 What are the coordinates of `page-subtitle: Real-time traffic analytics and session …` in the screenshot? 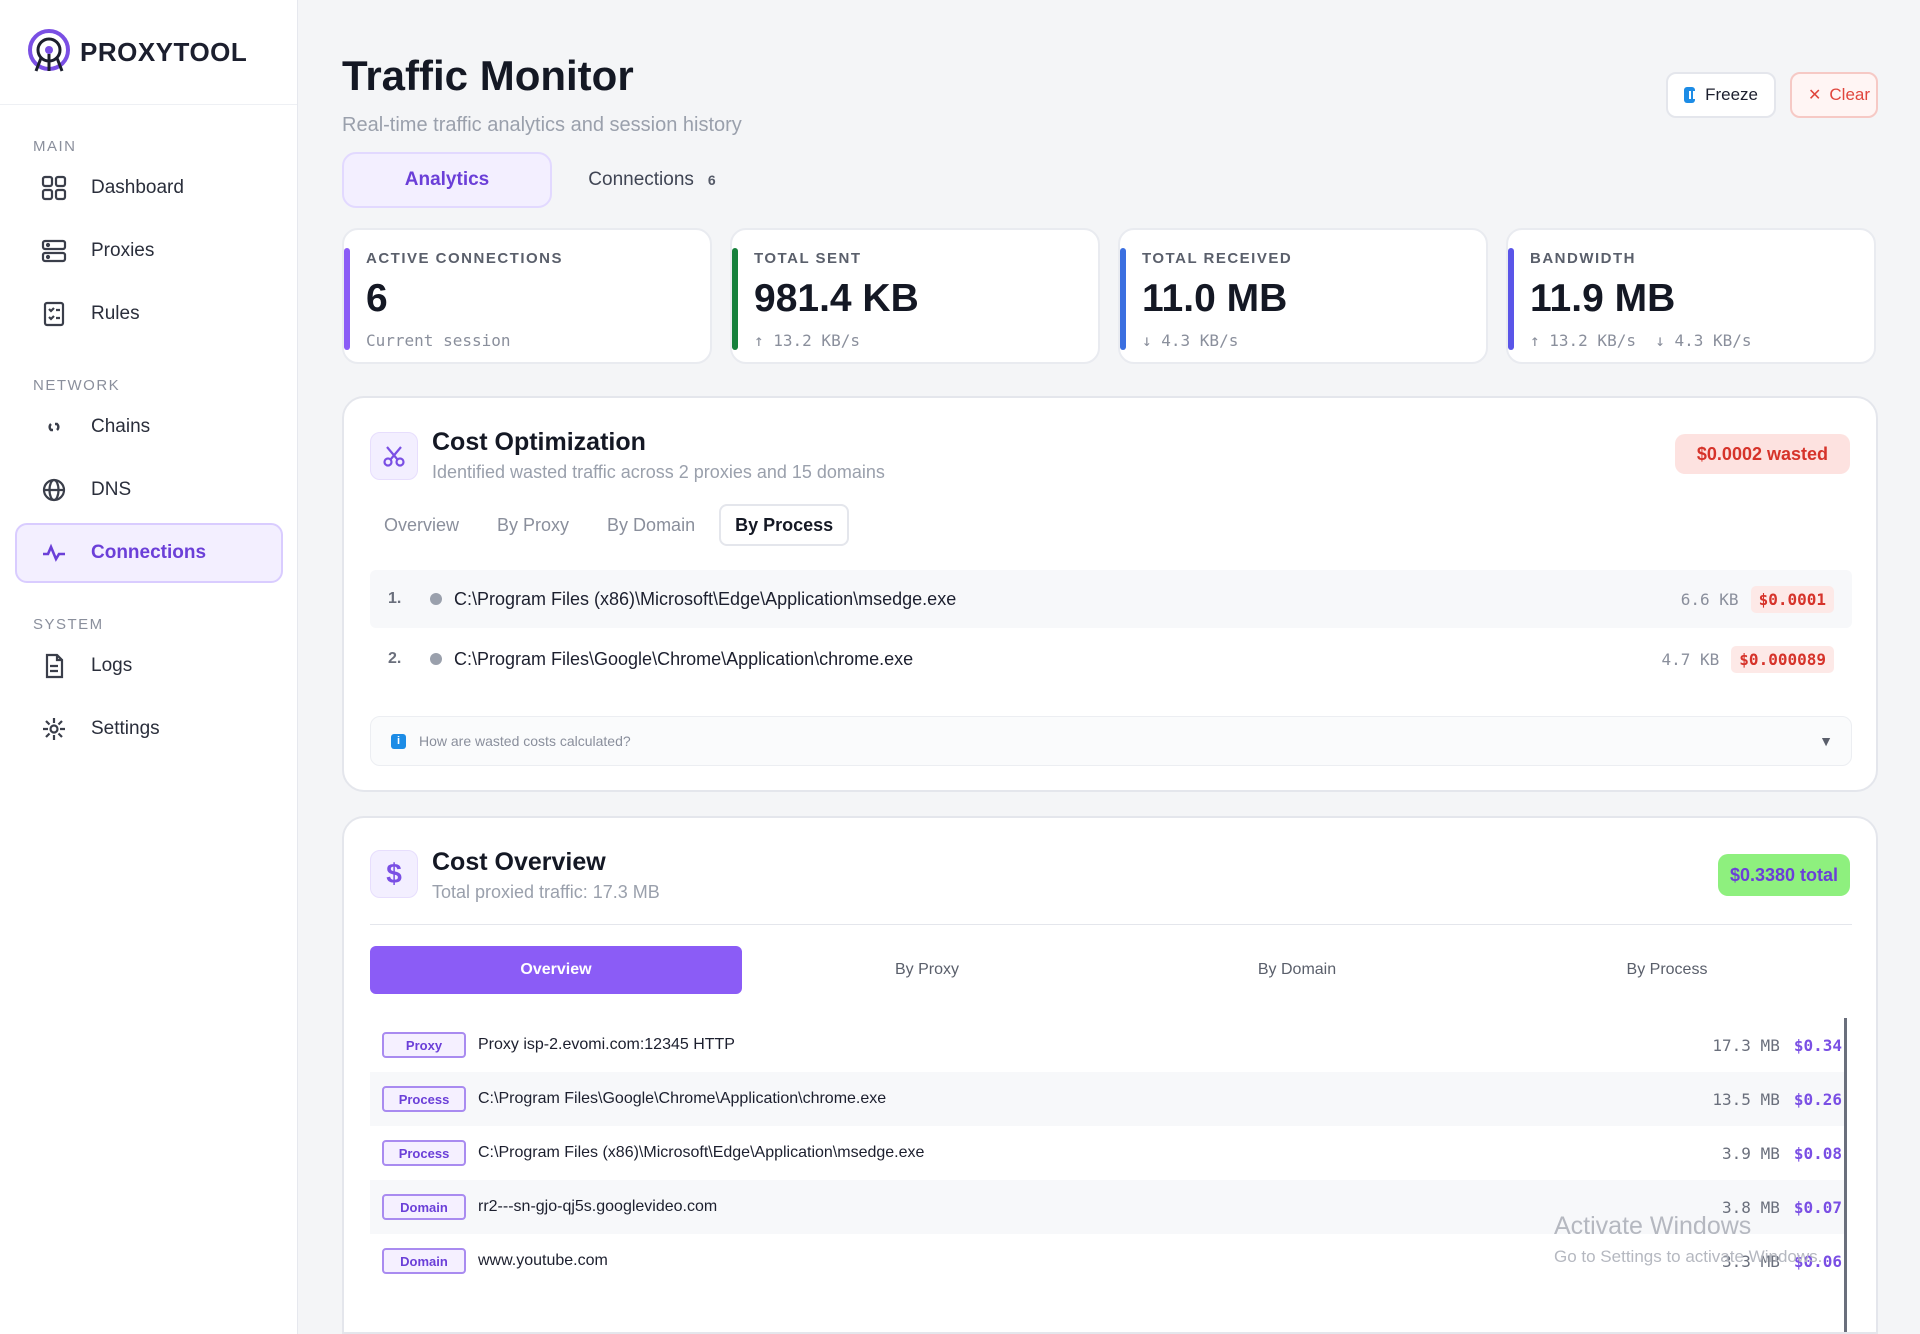 It's located at (542, 125).